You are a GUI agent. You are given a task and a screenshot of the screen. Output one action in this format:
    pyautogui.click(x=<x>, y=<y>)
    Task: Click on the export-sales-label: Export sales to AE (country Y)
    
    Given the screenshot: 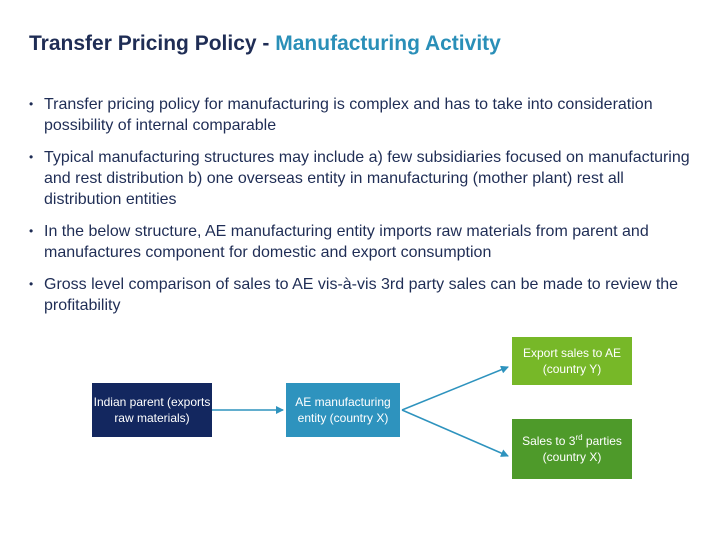 What is the action you would take?
    pyautogui.click(x=572, y=361)
    